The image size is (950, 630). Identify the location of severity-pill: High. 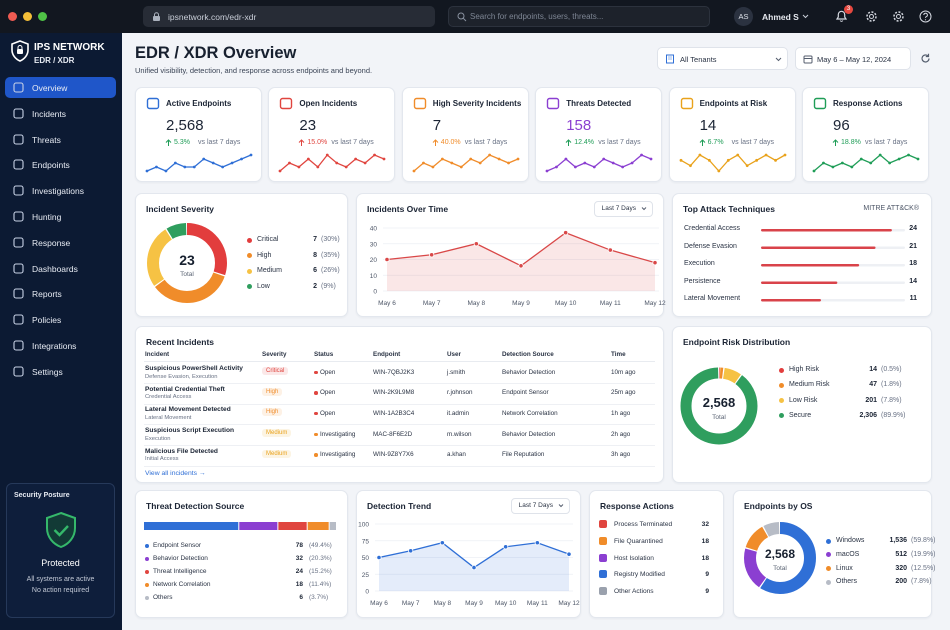
(272, 391).